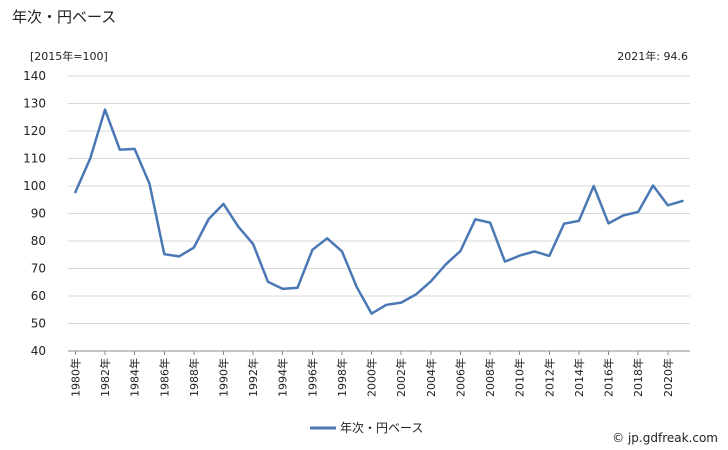 The height and width of the screenshot is (450, 728). I want to click on x-tick-label: 2014年, so click(579, 377).